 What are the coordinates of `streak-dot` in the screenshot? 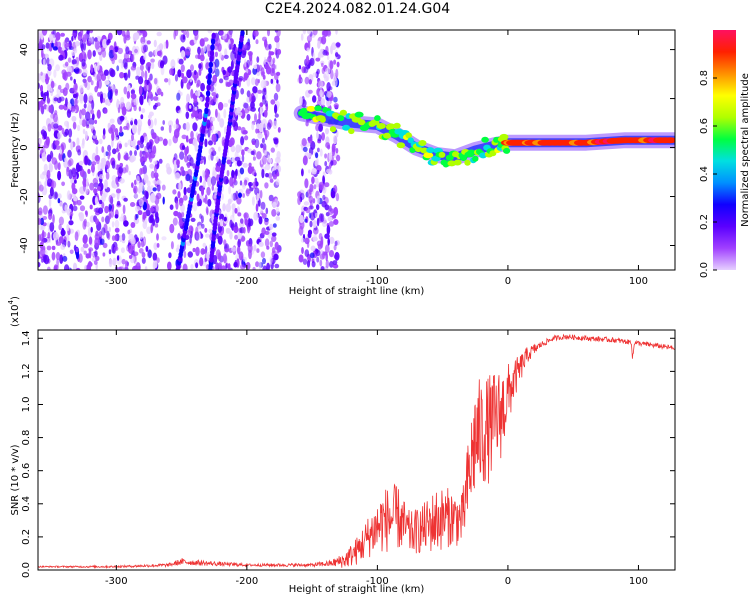 It's located at (207, 99).